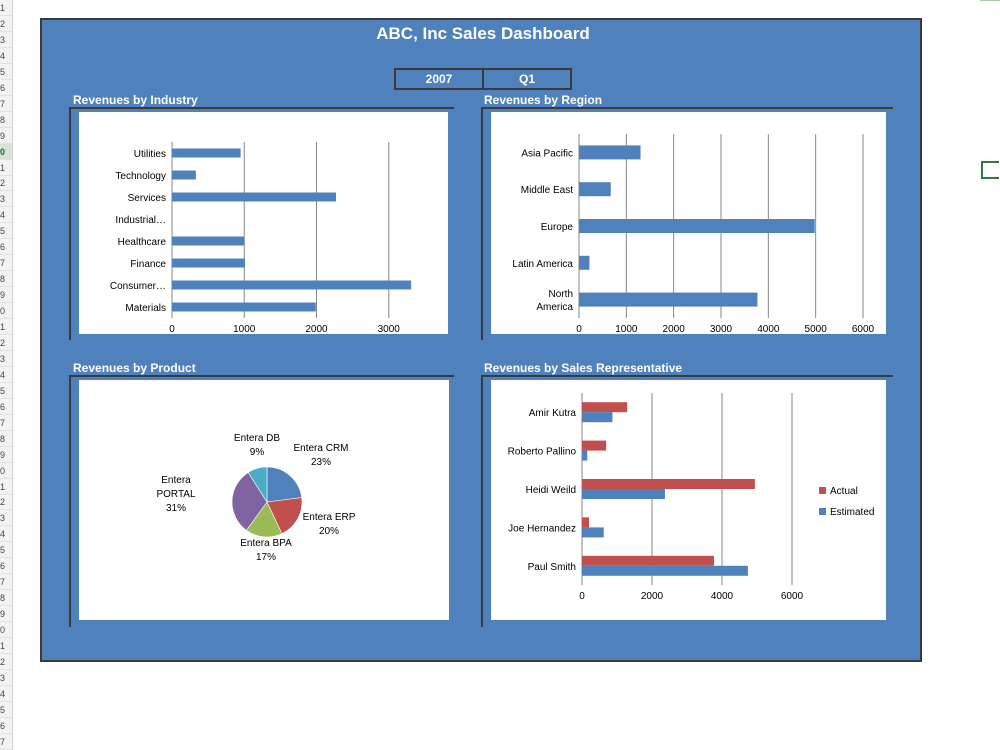 Image resolution: width=1000 pixels, height=750 pixels. Describe the element at coordinates (697, 226) in the screenshot. I see `bar-europe` at that location.